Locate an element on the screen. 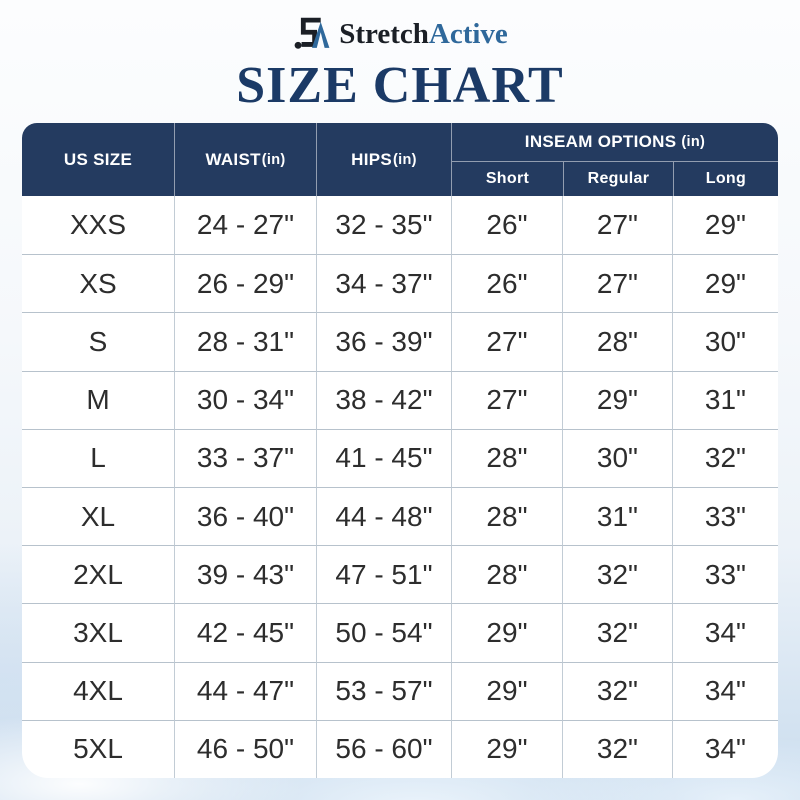 The width and height of the screenshot is (800, 800). cell-waist: 39 - 43" is located at coordinates (246, 574).